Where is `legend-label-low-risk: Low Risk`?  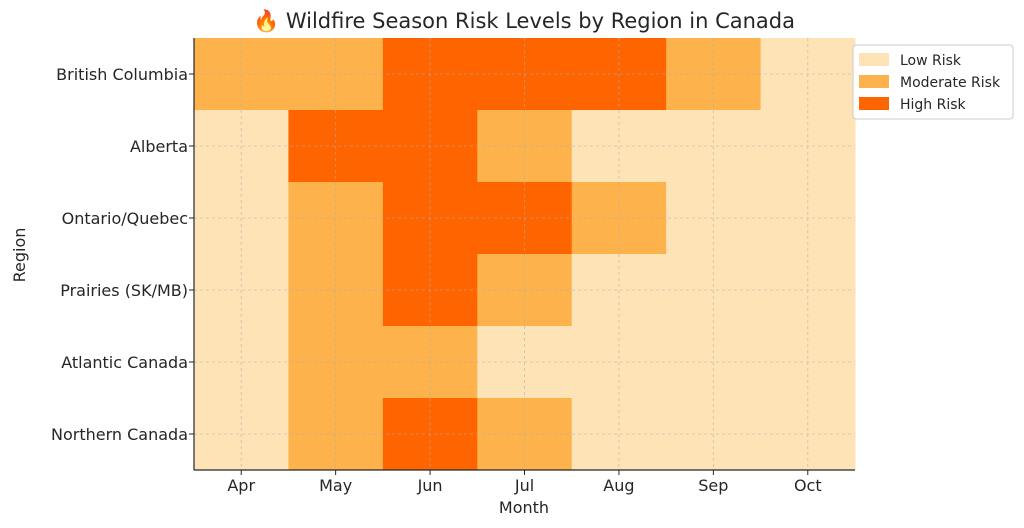 legend-label-low-risk: Low Risk is located at coordinates (931, 61).